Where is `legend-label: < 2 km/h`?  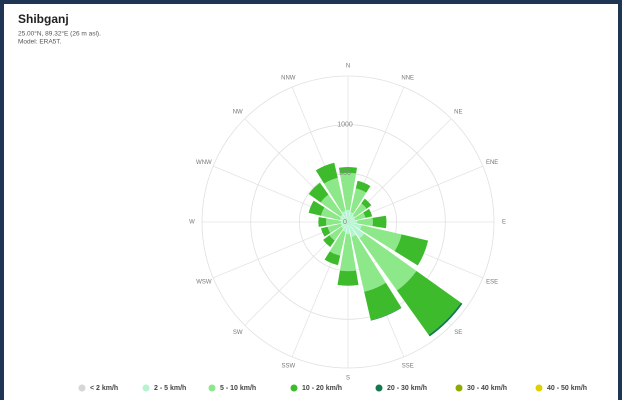 legend-label: < 2 km/h is located at coordinates (104, 388).